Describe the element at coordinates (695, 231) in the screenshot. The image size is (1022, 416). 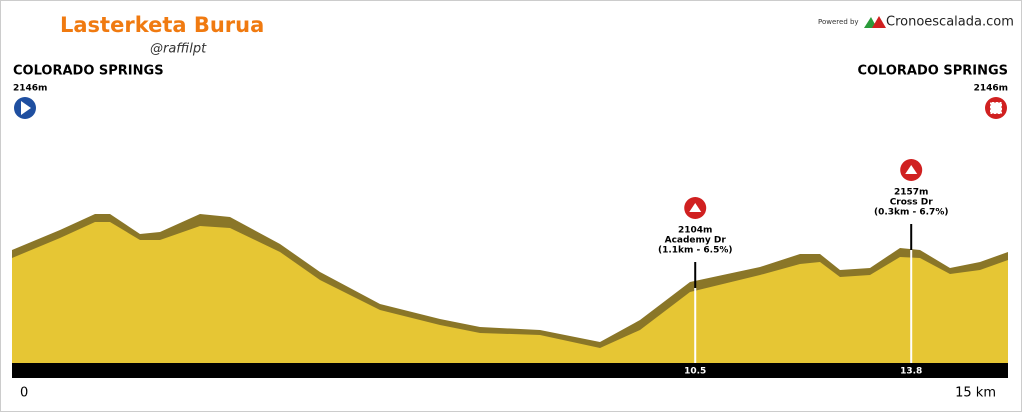
I see `climb-elevation: 2104m` at that location.